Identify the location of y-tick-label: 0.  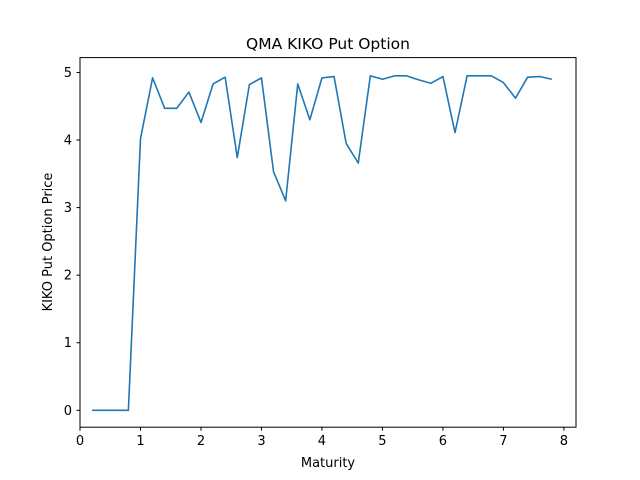
(68, 411).